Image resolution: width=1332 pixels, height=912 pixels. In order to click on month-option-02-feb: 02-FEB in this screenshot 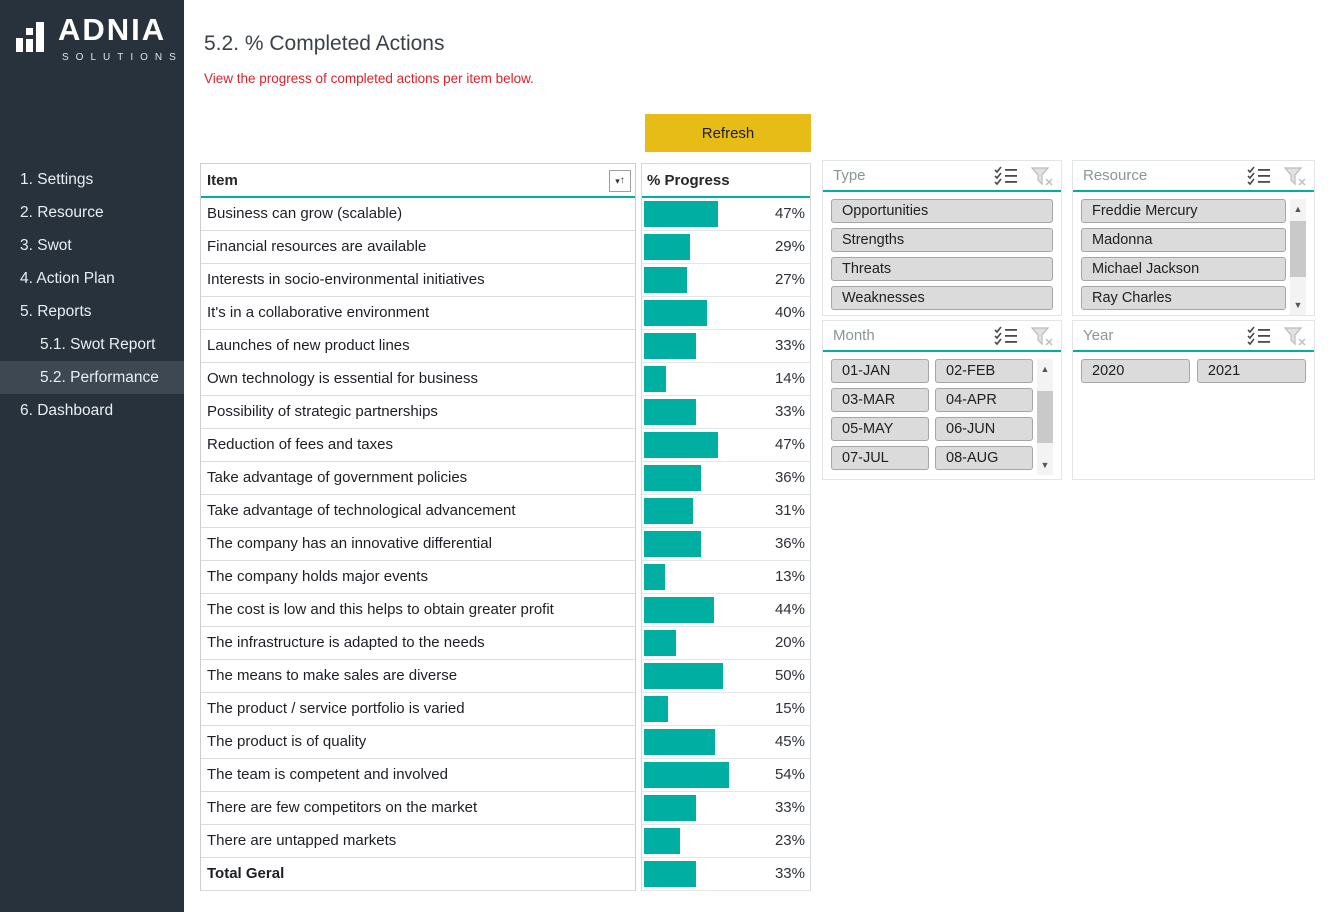, I will do `click(984, 371)`.